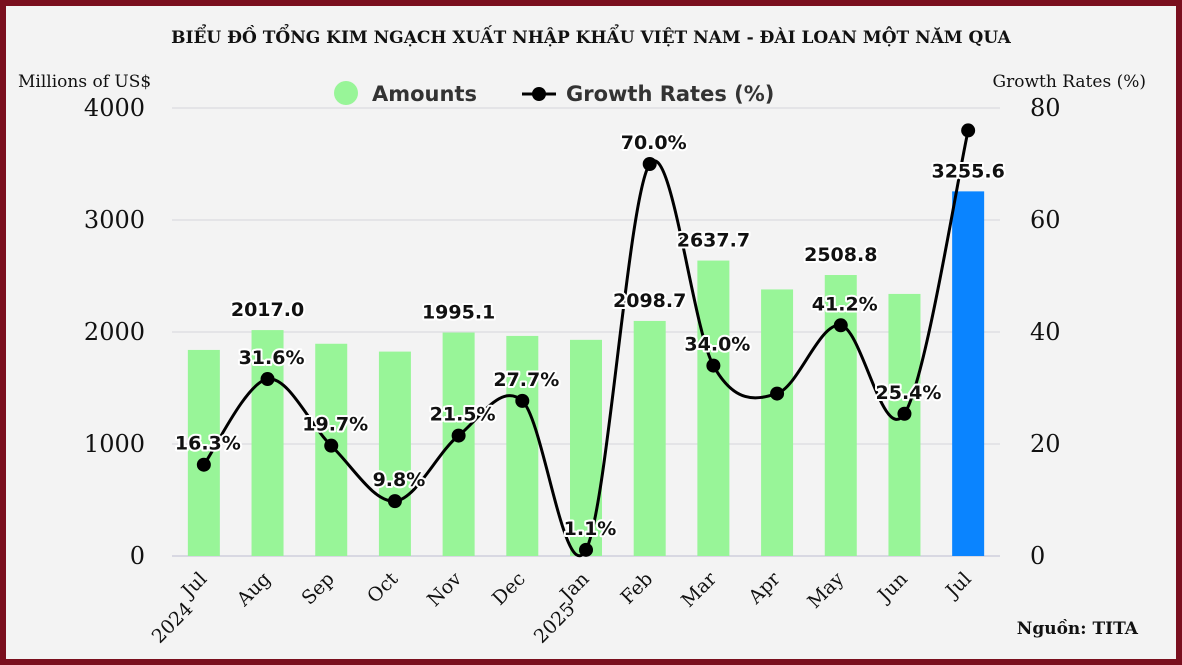 The height and width of the screenshot is (665, 1182). What do you see at coordinates (649, 301) in the screenshot?
I see `bar-value-label: 2098.7` at bounding box center [649, 301].